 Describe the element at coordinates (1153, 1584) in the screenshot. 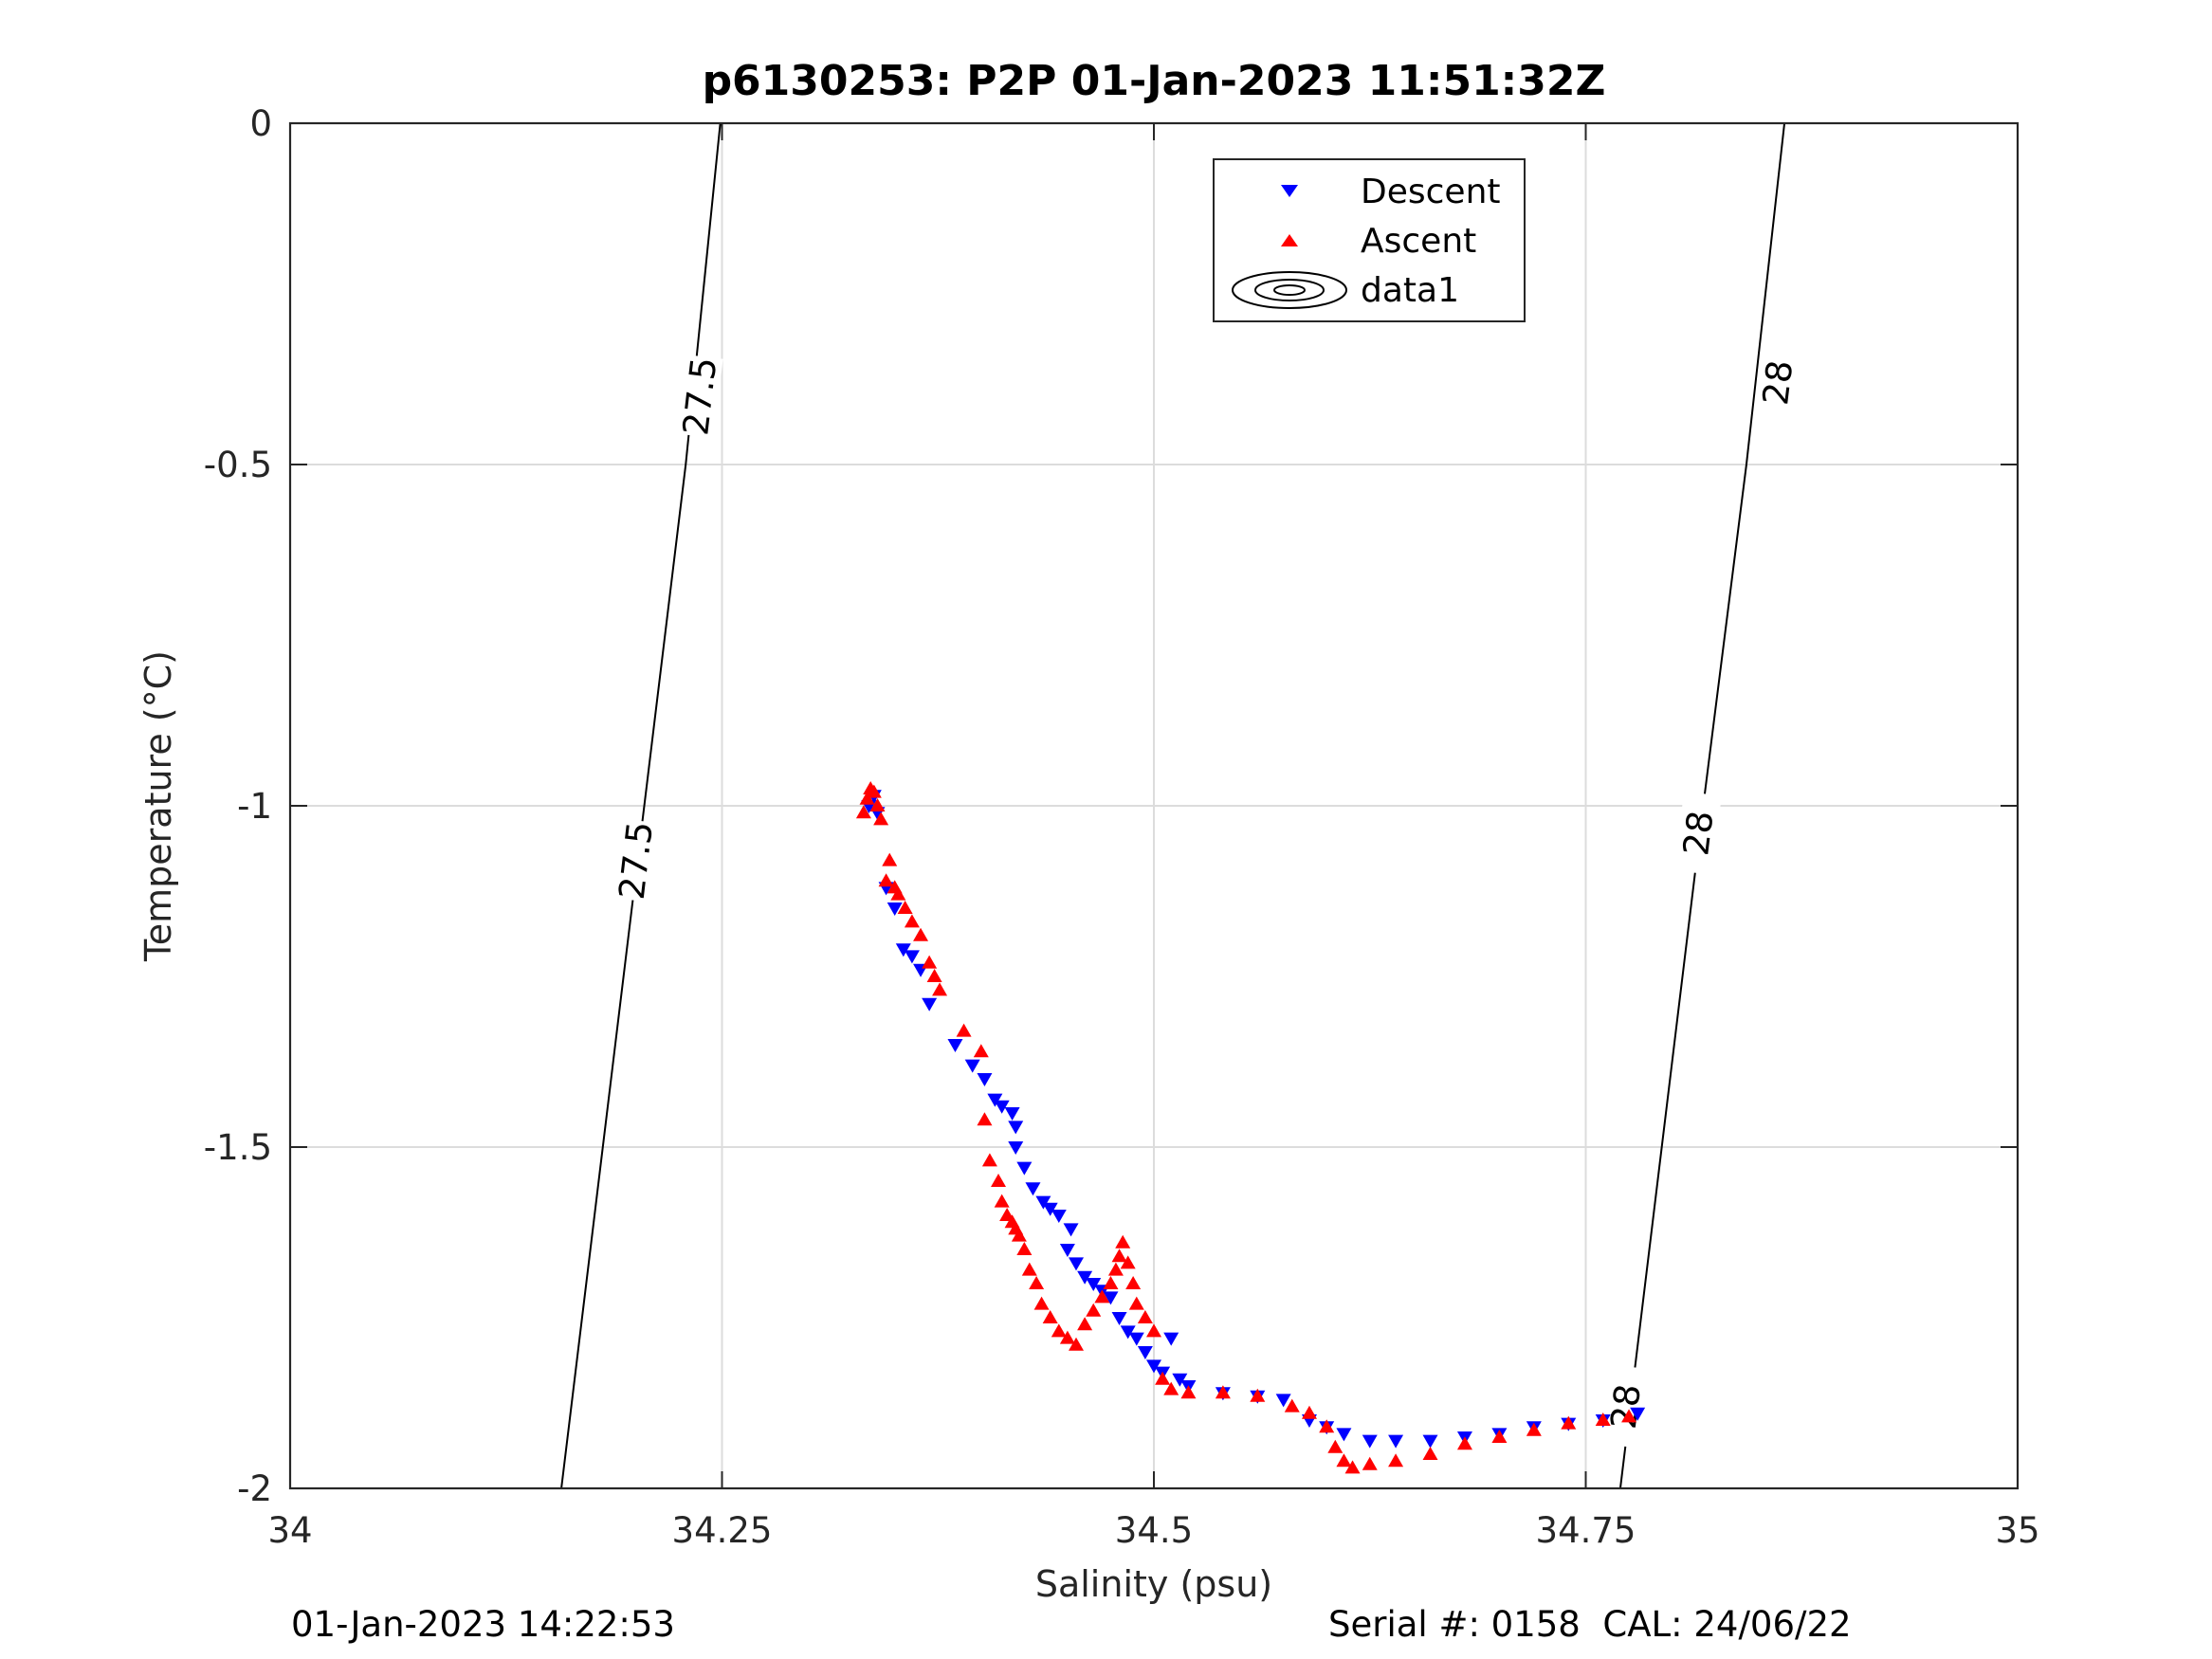

I see `x-axis-label: Salinity (psu)` at that location.